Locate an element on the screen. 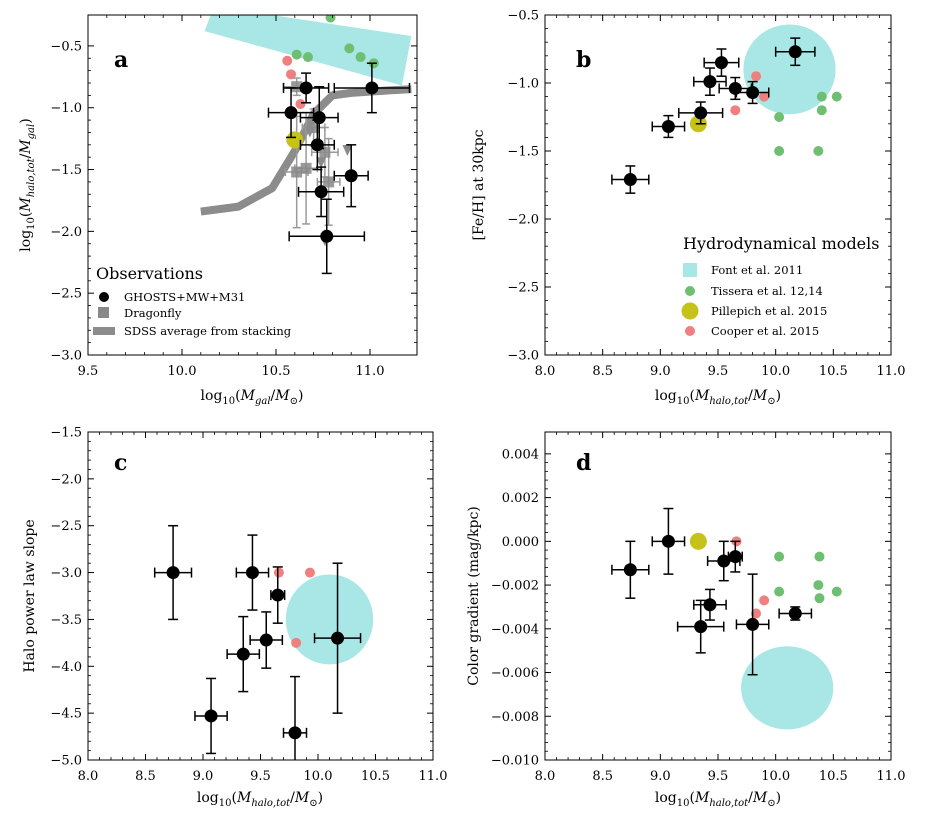 The width and height of the screenshot is (927, 830). panel-b-data is located at coordinates (726, 109).